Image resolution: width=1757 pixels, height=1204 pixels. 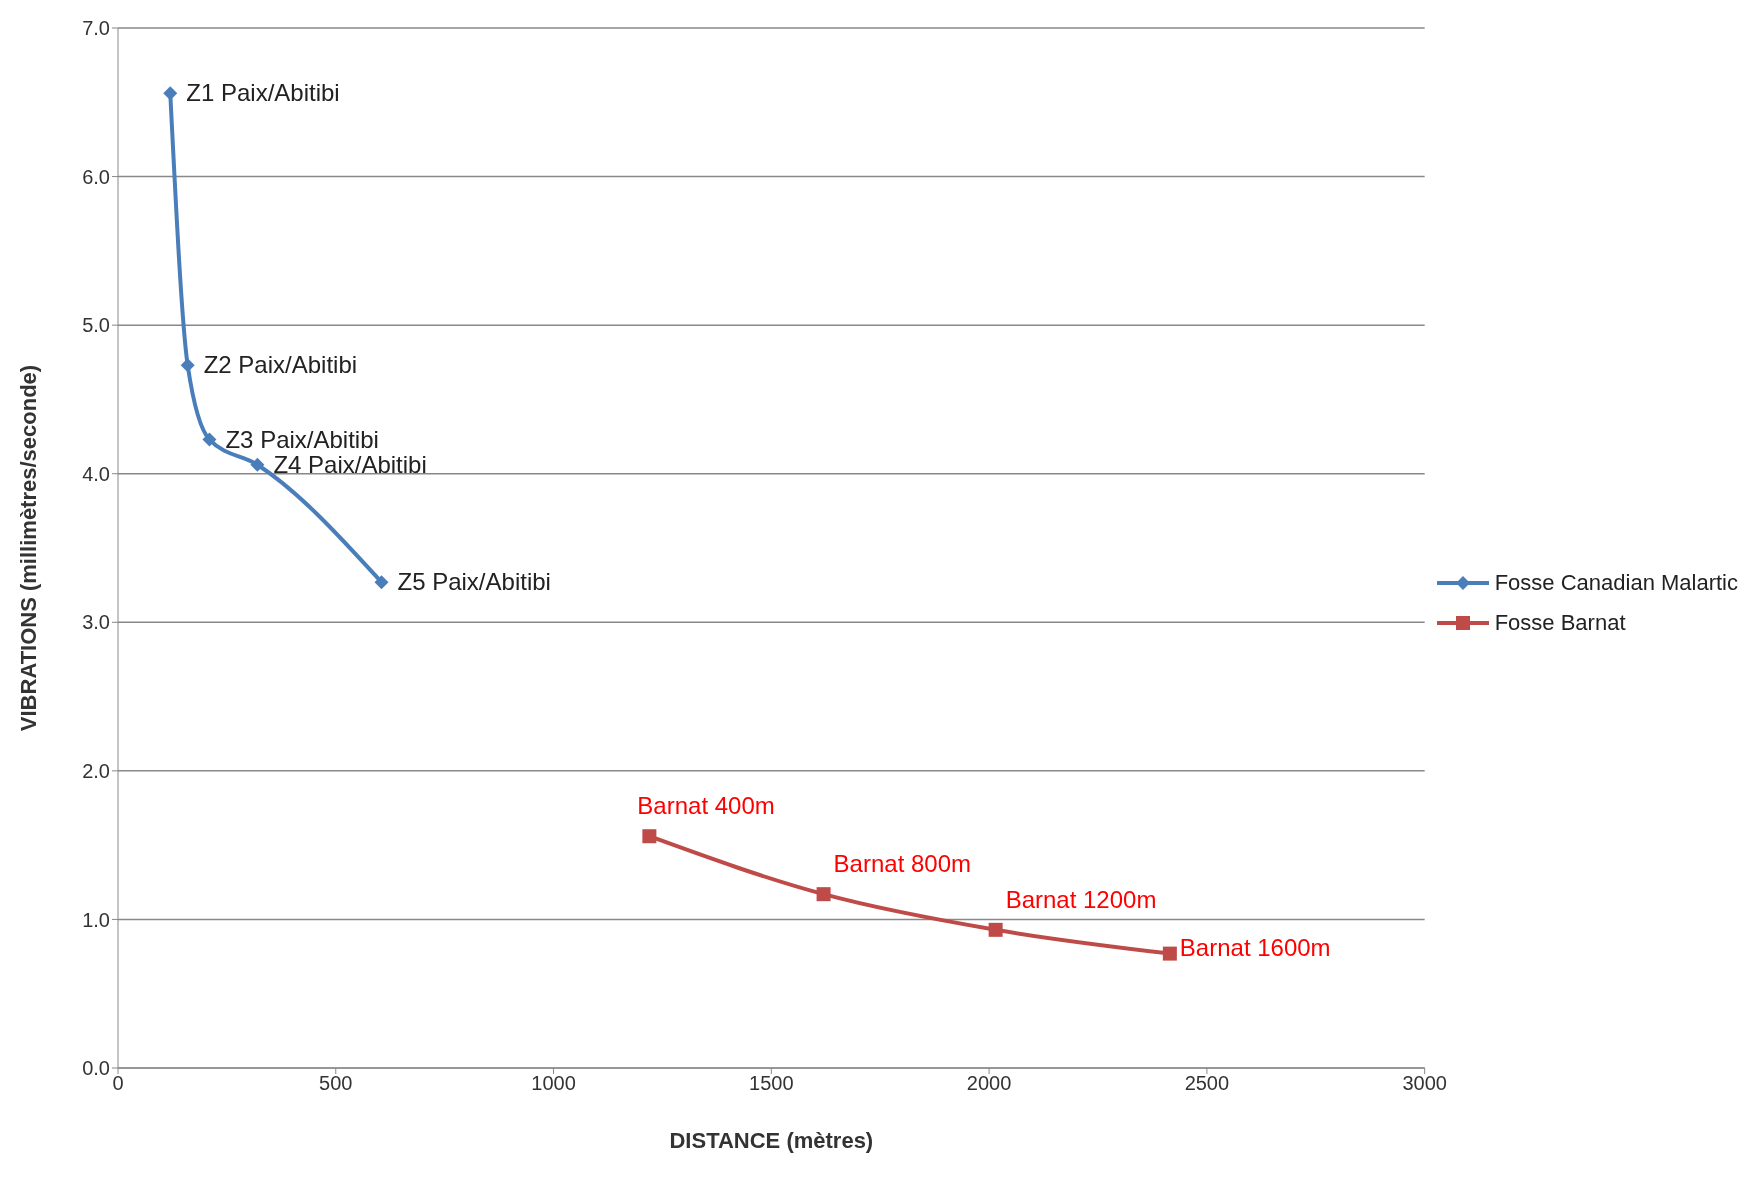 I want to click on data-label: Z5 Paix/Abitibi, so click(x=474, y=582).